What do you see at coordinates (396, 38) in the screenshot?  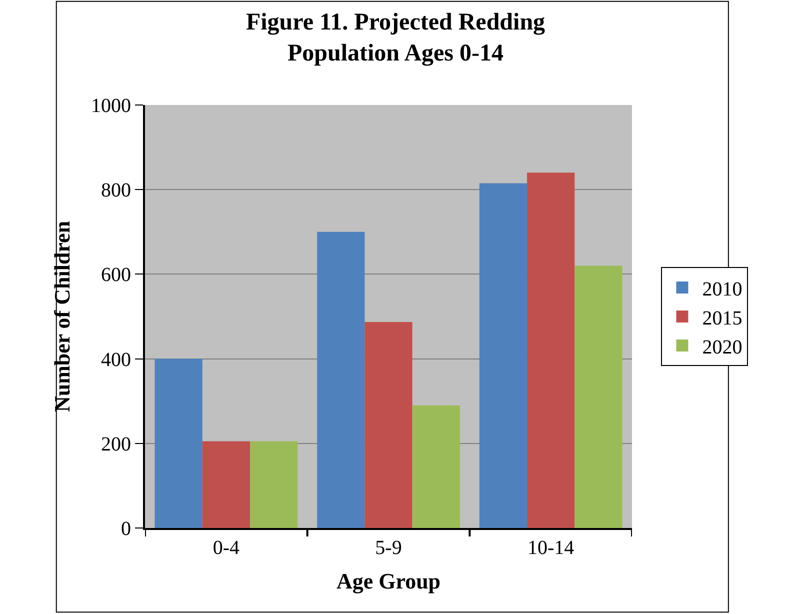 I see `chart-title: Figure 11. Projected Redding Population Ages 0-14` at bounding box center [396, 38].